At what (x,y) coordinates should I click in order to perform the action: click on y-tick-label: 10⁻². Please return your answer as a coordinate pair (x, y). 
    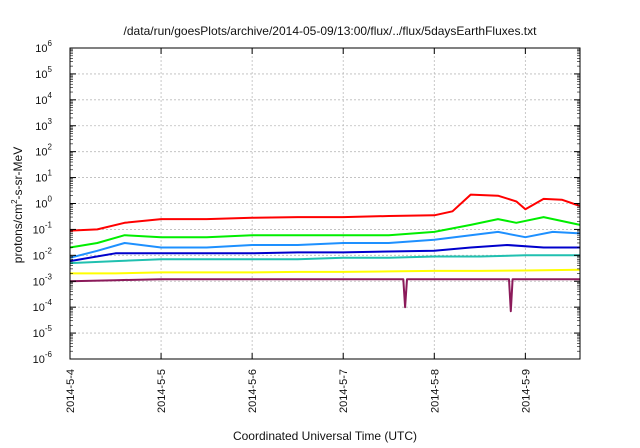
    Looking at the image, I should click on (43, 254).